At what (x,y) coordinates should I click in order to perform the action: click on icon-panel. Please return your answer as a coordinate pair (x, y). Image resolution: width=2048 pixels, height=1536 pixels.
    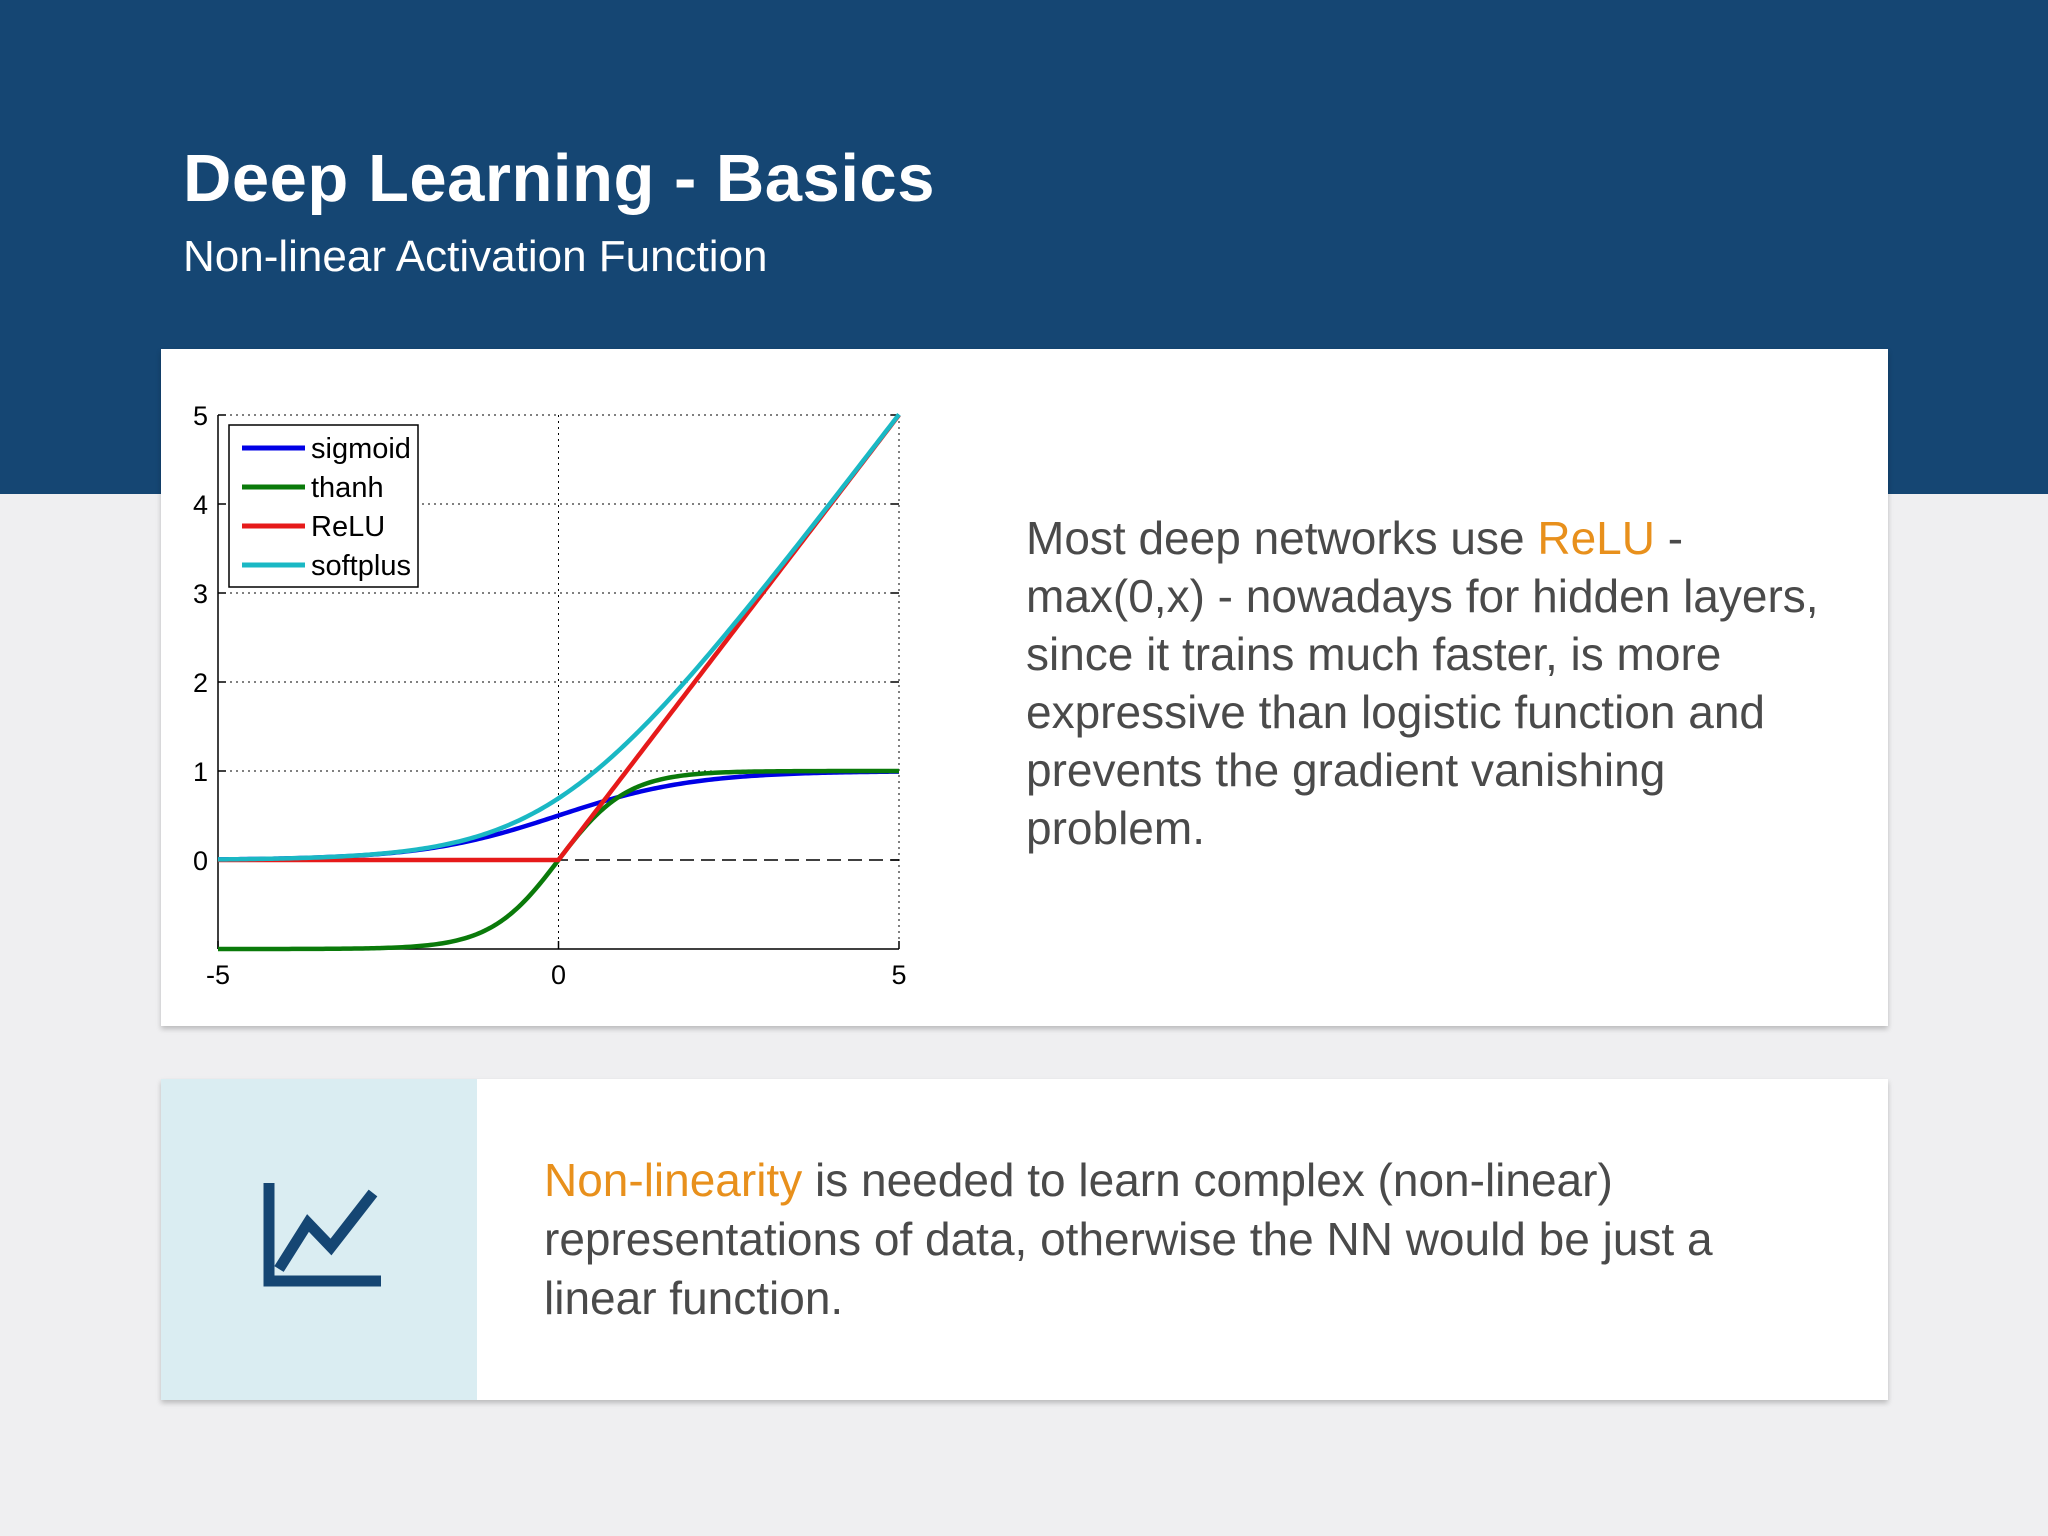
    Looking at the image, I should click on (319, 1239).